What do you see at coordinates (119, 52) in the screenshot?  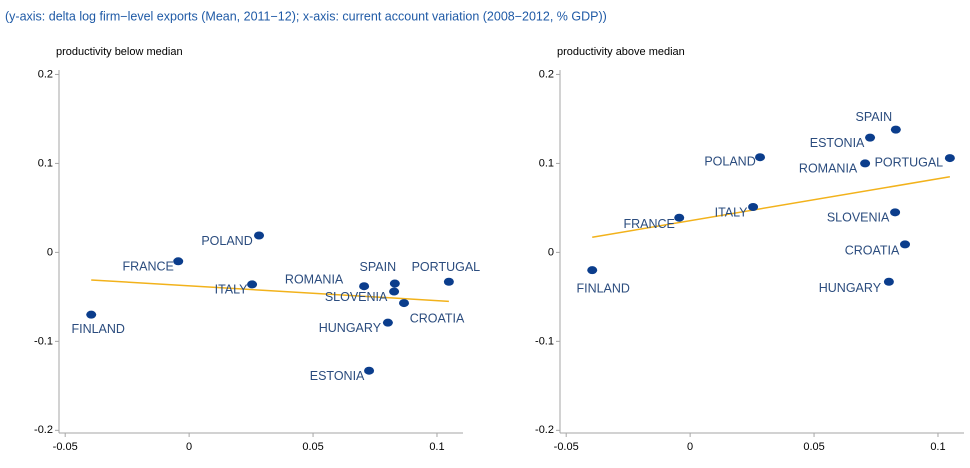 I see `panel-subtitle: productivity below median` at bounding box center [119, 52].